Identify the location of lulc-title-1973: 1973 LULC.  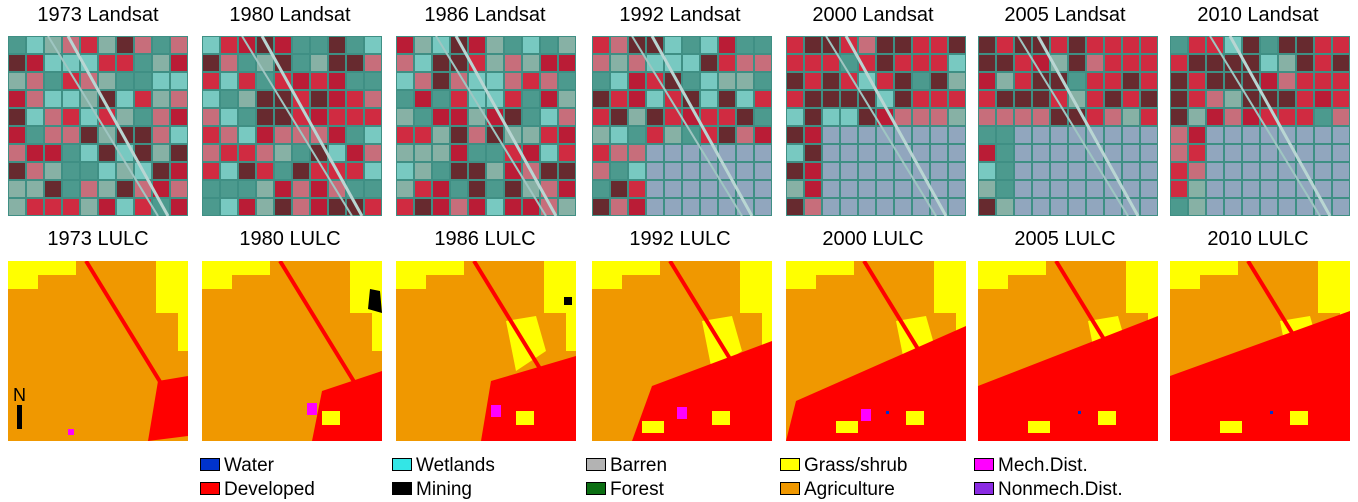
(98, 239).